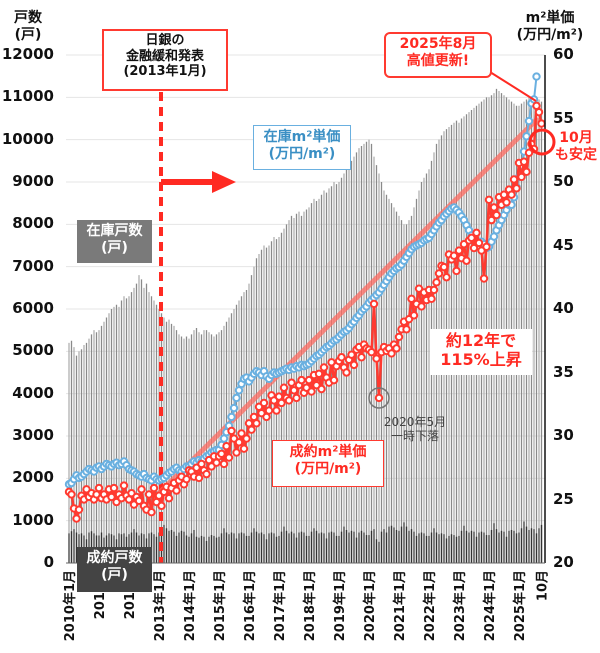  What do you see at coordinates (563, 244) in the screenshot?
I see `right-tick-label: 45` at bounding box center [563, 244].